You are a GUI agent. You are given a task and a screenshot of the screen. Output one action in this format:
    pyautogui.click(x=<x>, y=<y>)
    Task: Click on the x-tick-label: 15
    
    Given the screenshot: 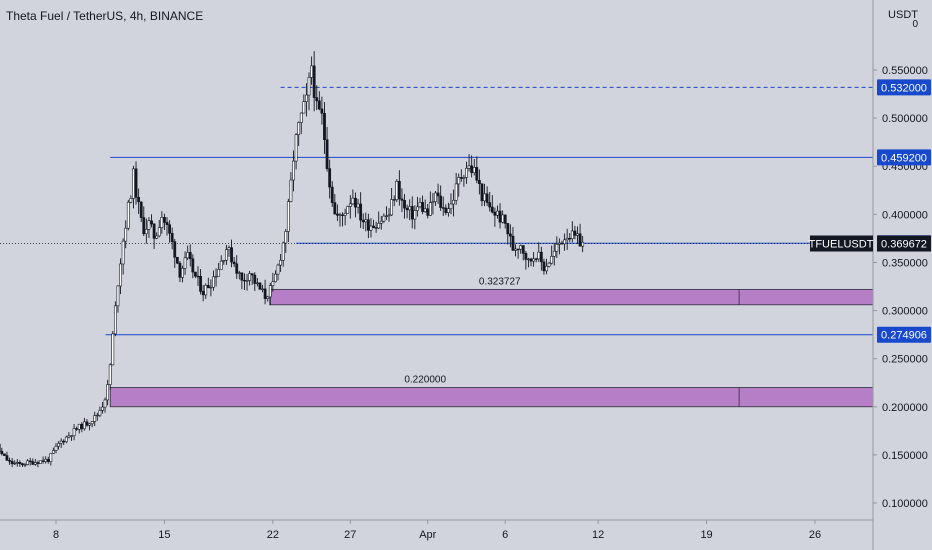 What is the action you would take?
    pyautogui.click(x=164, y=535)
    